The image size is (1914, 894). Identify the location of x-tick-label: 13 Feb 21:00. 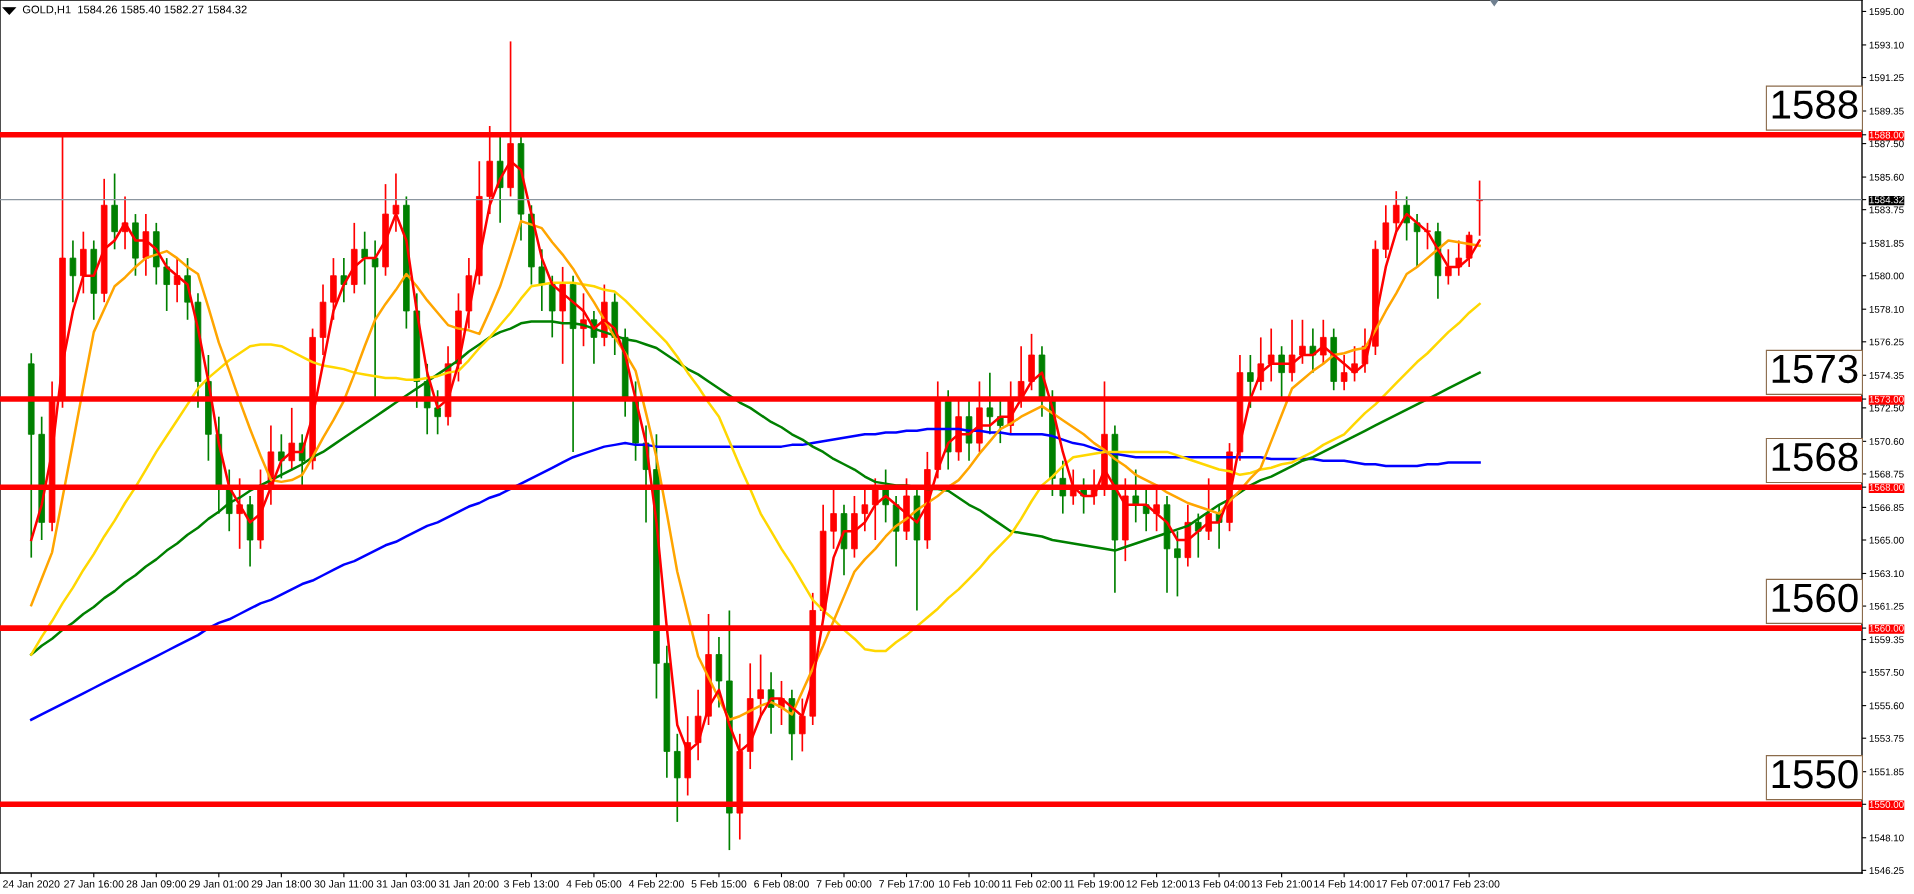
(1281, 883).